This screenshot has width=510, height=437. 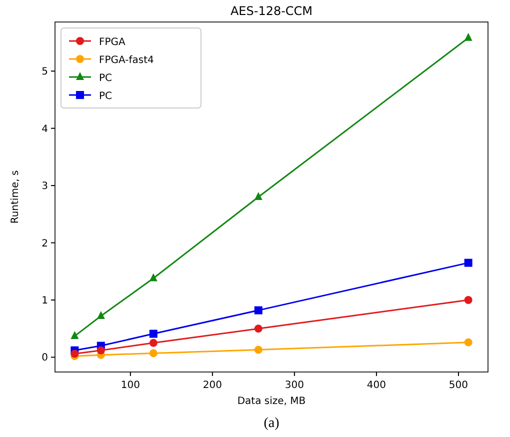 What do you see at coordinates (272, 423) in the screenshot?
I see `text: (a)` at bounding box center [272, 423].